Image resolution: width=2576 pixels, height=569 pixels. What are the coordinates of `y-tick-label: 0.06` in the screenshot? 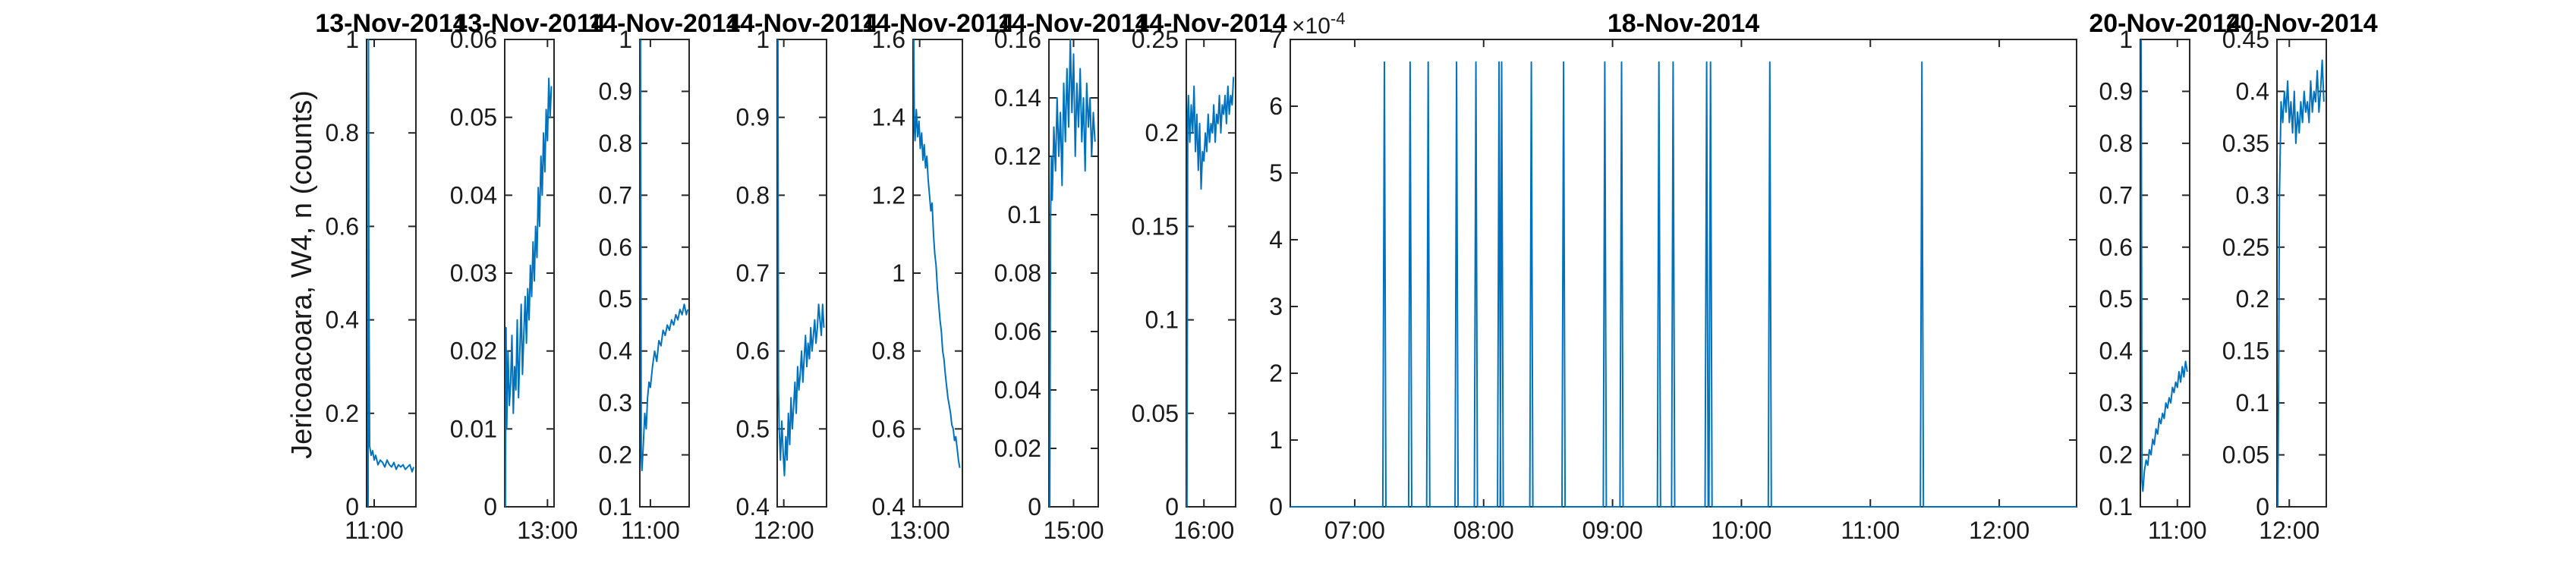 It's located at (473, 39).